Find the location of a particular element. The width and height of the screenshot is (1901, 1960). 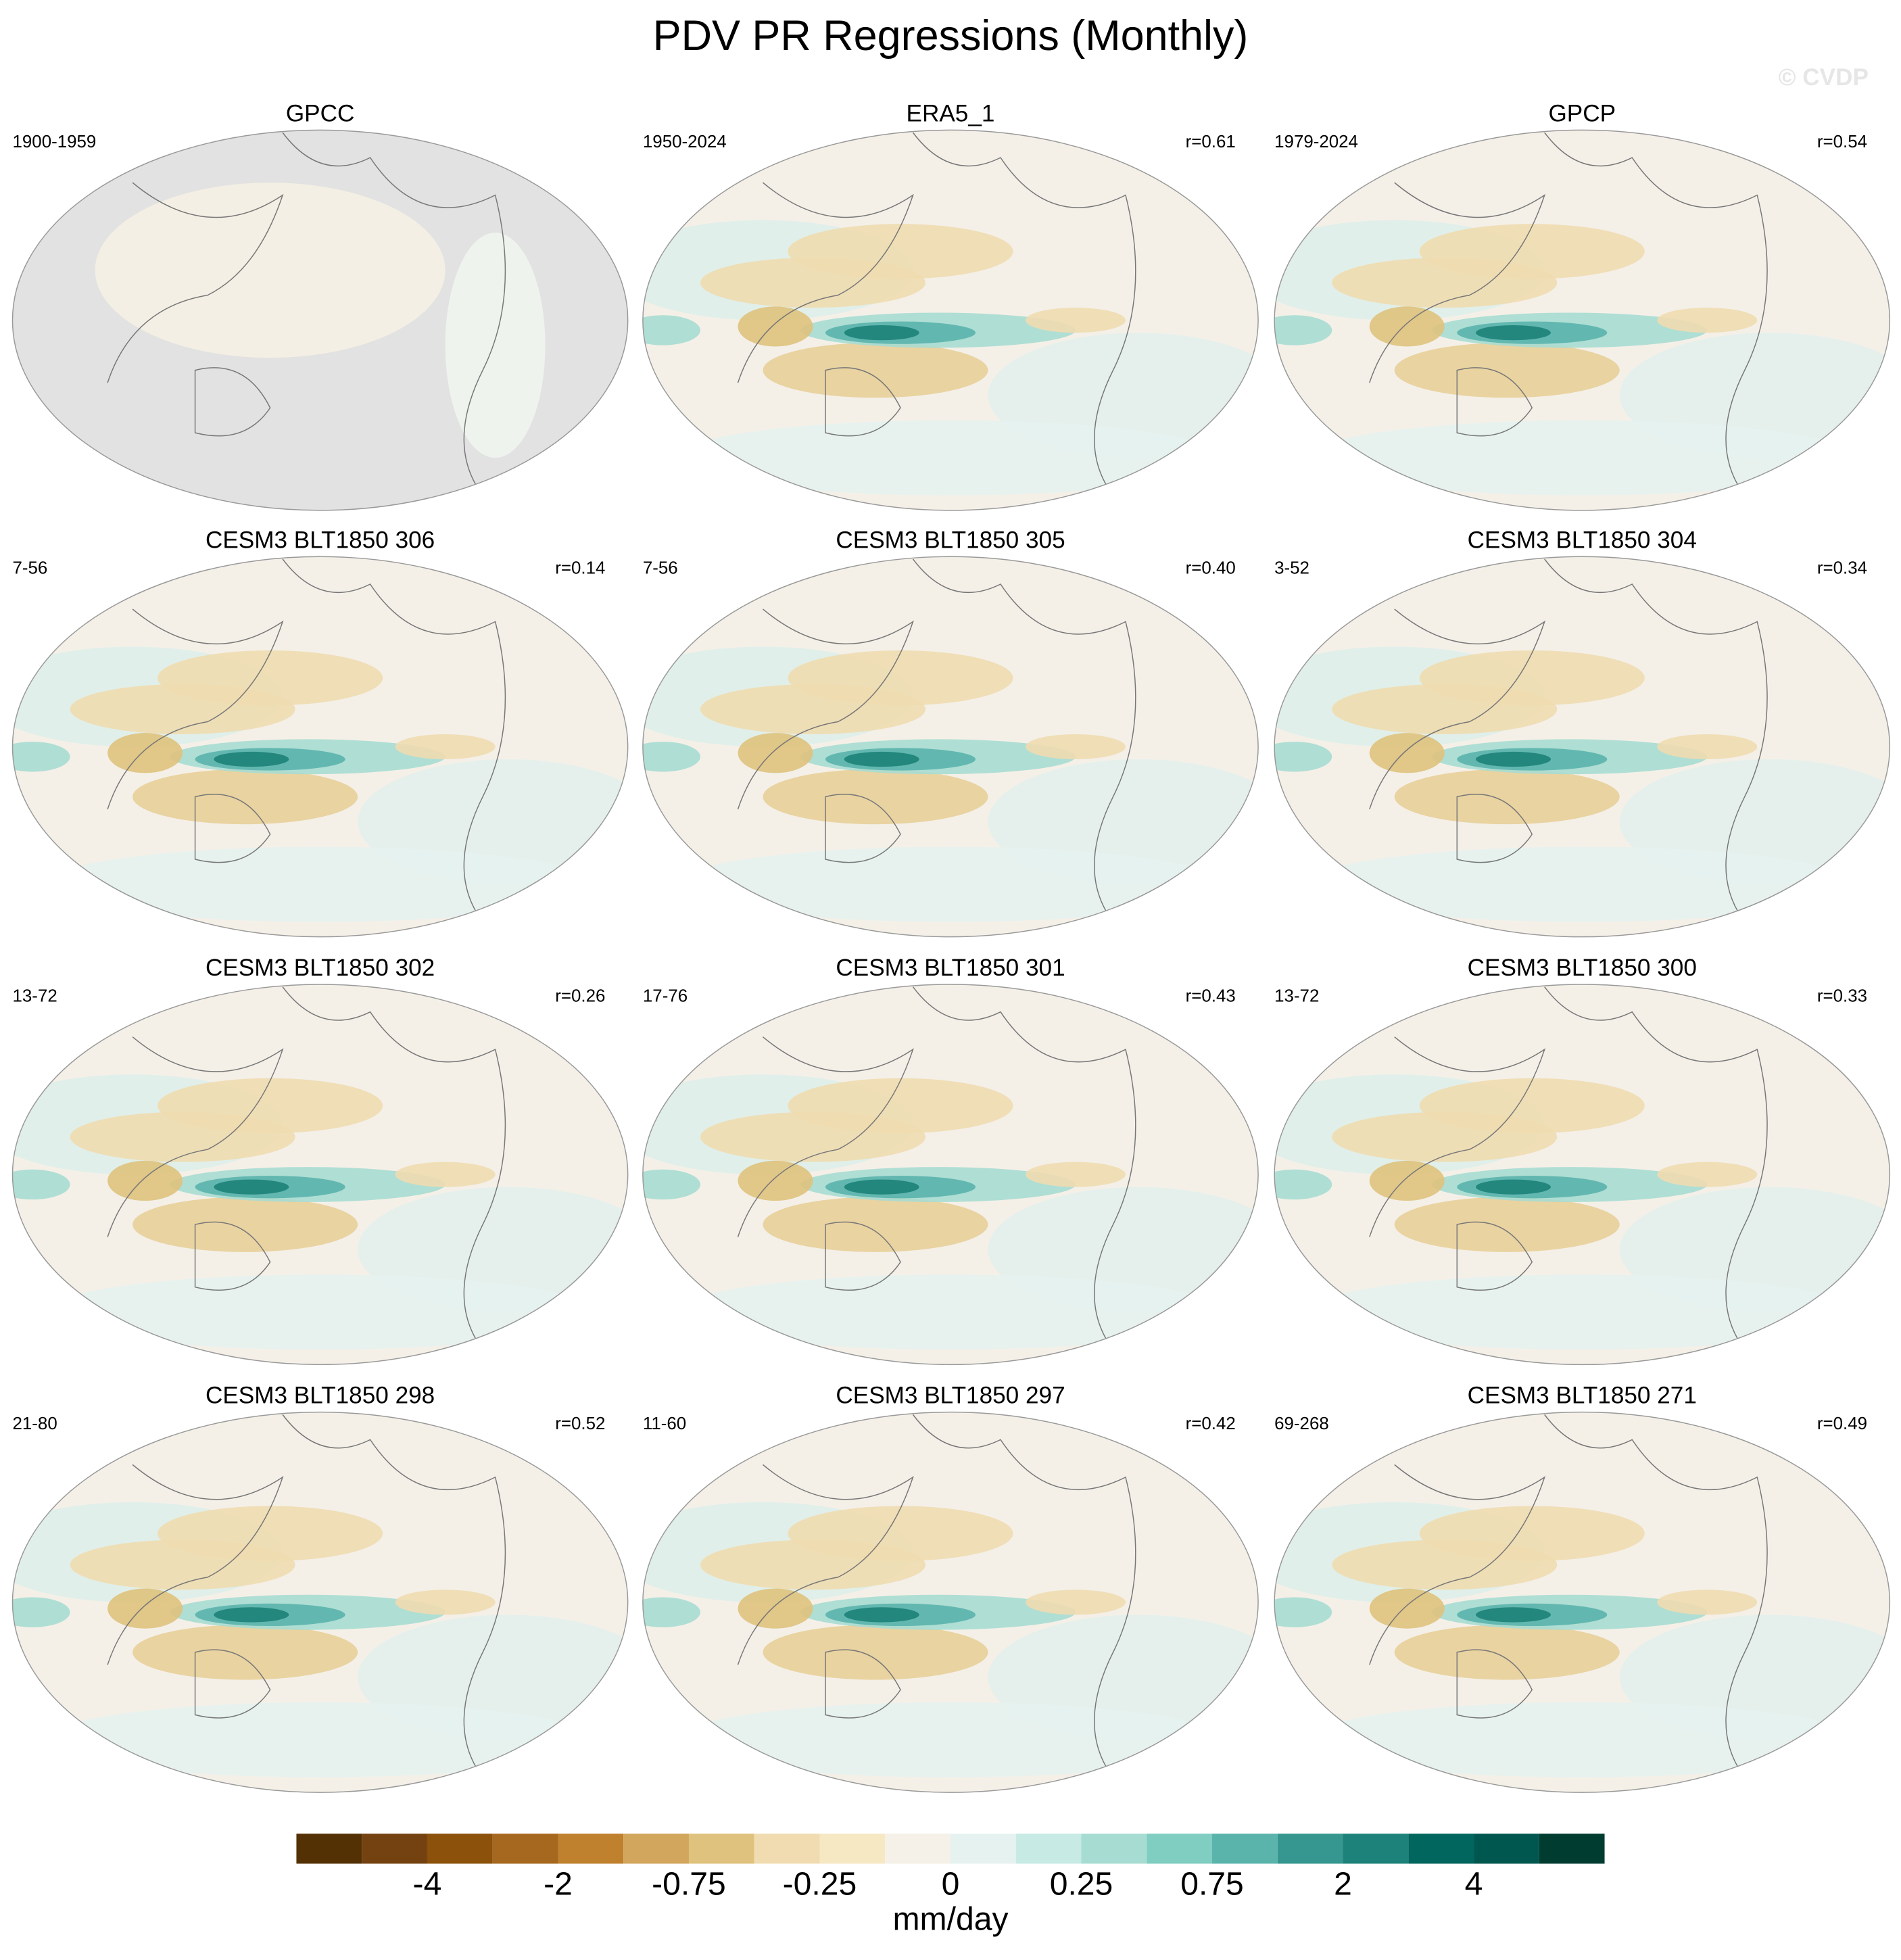

panel-correlation: r=0.34 is located at coordinates (1842, 568).